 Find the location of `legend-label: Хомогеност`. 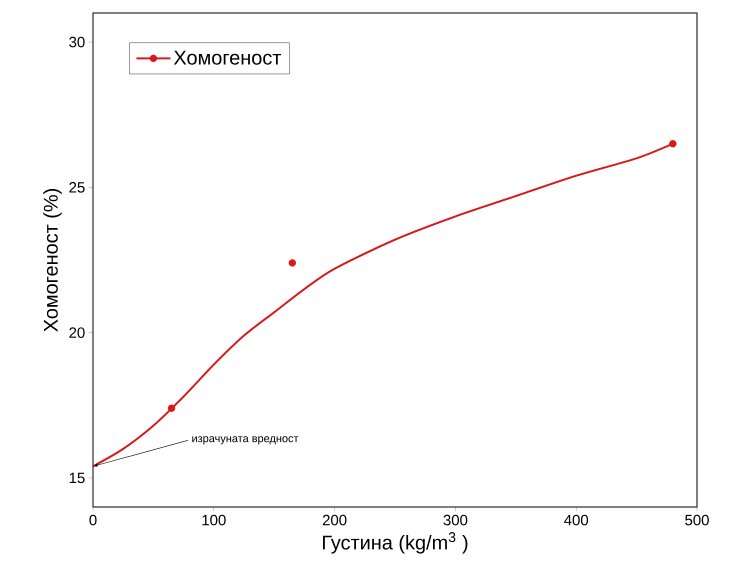

legend-label: Хомогеност is located at coordinates (228, 57).